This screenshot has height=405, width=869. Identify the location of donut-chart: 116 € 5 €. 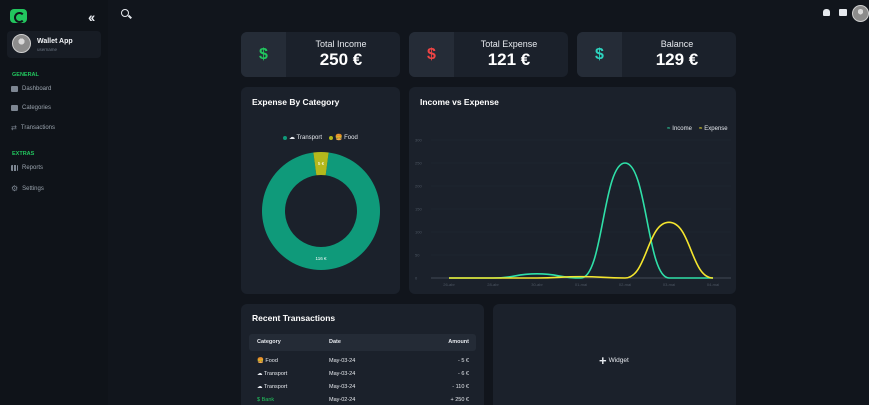
(321, 211).